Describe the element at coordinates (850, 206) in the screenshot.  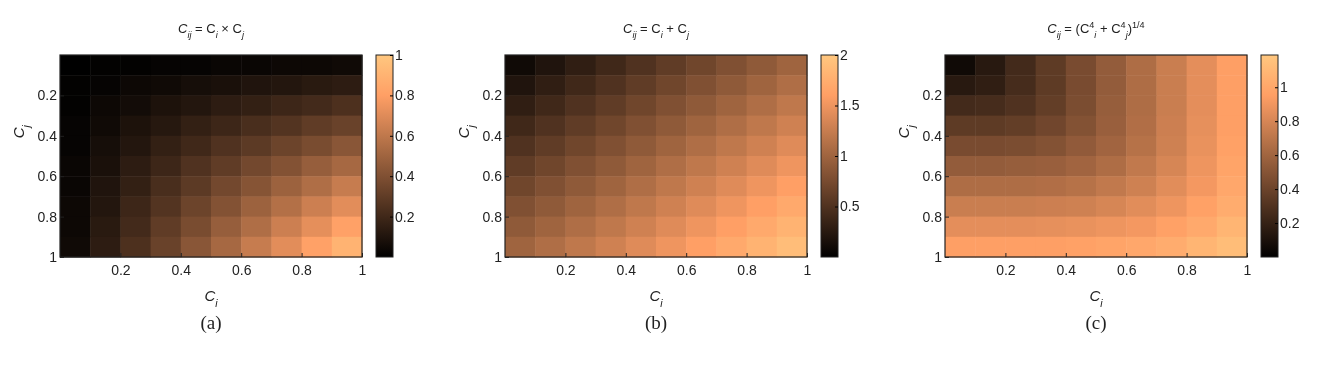
I see `color-bar-label: 0.5` at that location.